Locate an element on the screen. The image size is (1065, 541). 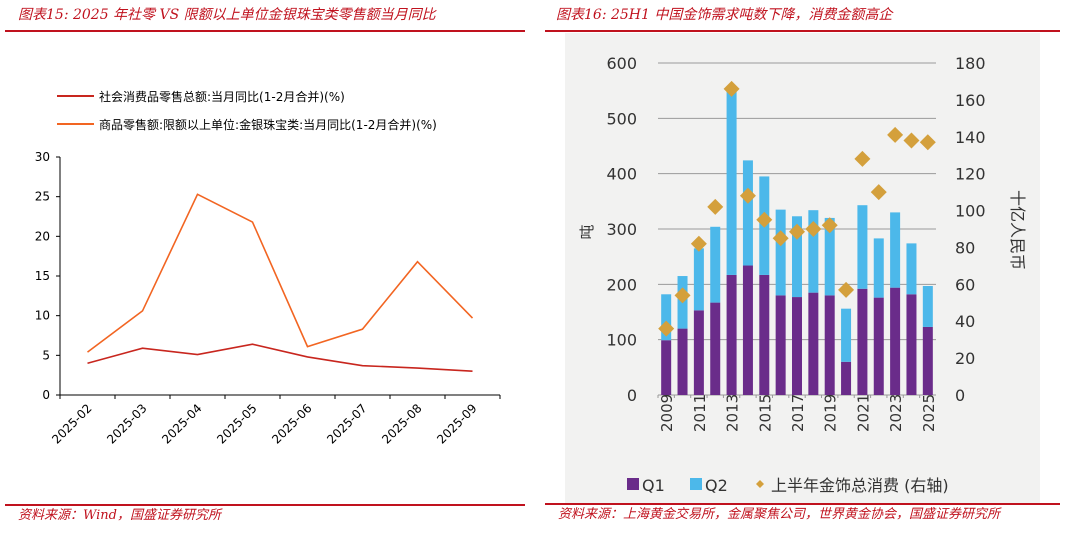
bar-q2-2021 is located at coordinates (862, 247).